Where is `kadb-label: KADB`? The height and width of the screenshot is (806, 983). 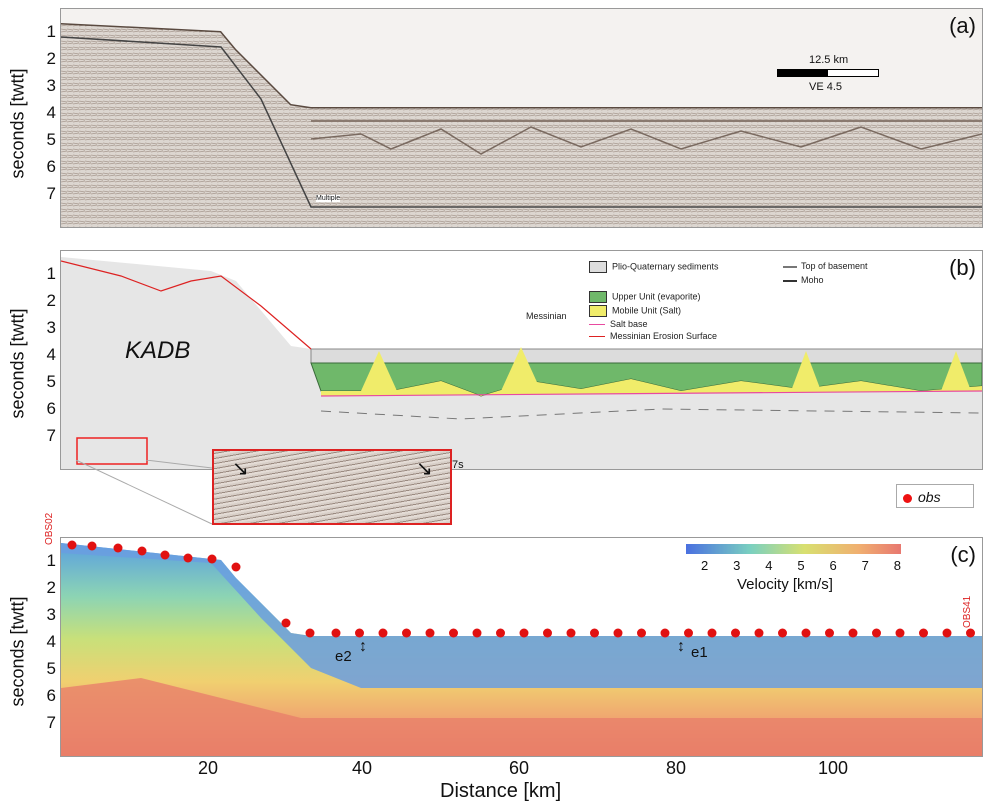
kadb-label: KADB is located at coordinates (158, 350).